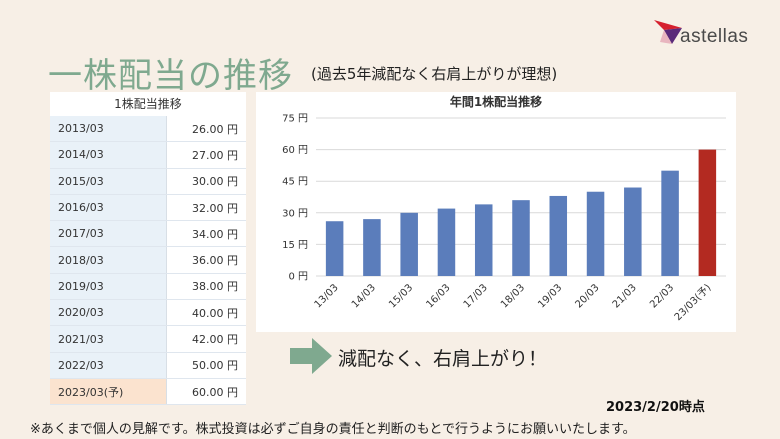 This screenshot has height=439, width=780. I want to click on summary-message: 減配なく、右肩上がり！, so click(443, 359).